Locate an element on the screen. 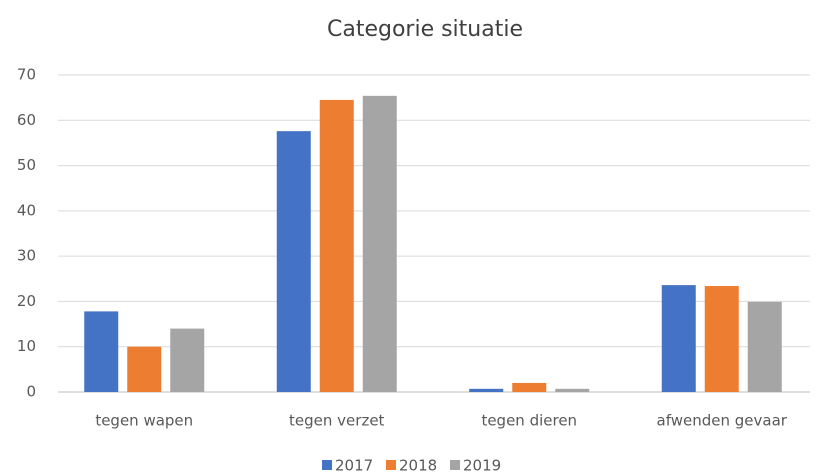 This screenshot has width=820, height=476. legend-label: 2017 is located at coordinates (354, 466).